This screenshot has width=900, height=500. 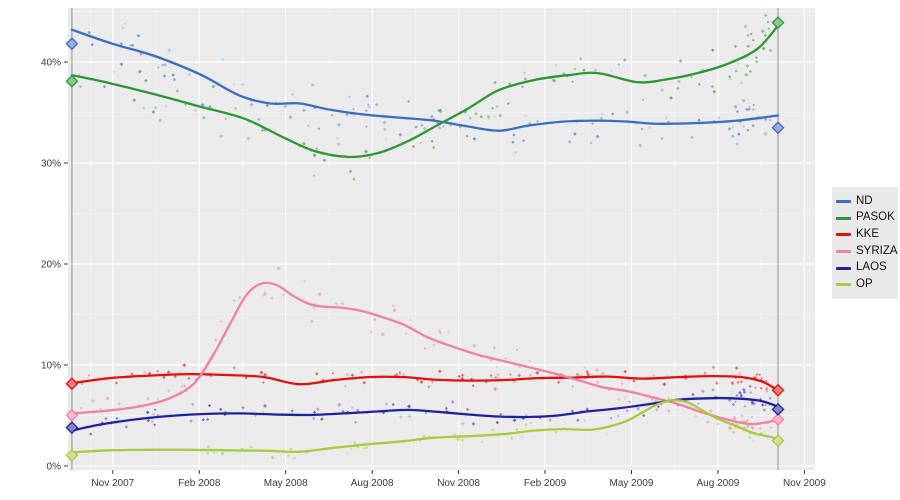 I want to click on x-tick-label: May 2008, so click(x=286, y=483).